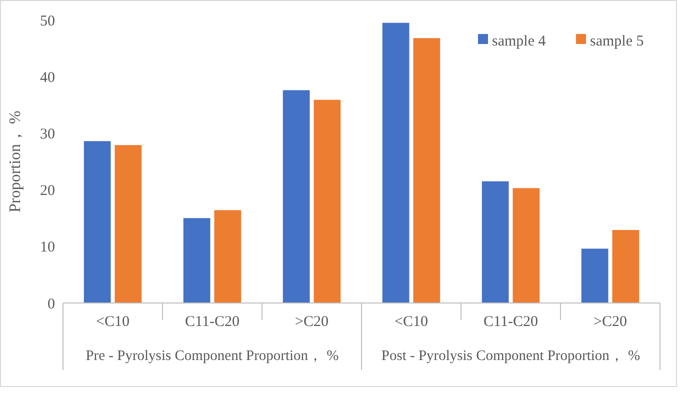 The width and height of the screenshot is (685, 395). I want to click on y-tick-label: 30, so click(47, 134).